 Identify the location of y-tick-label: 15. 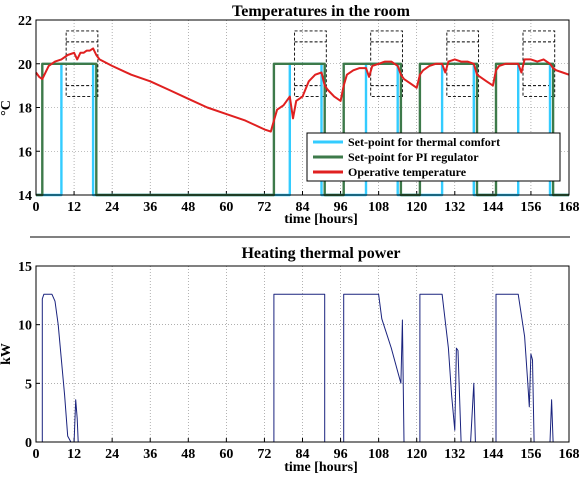
(25, 267).